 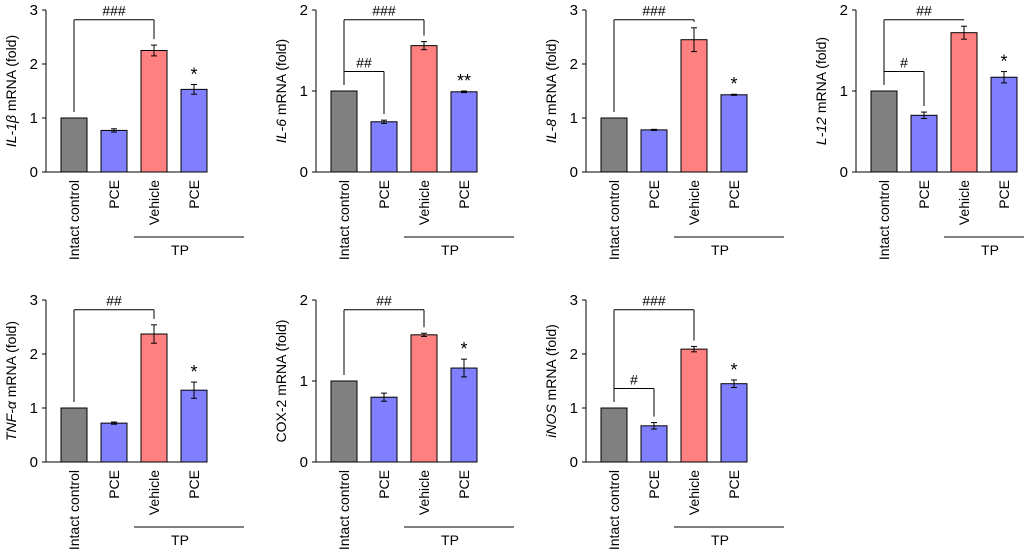 I want to click on y-axis-title-gene: IL-8, so click(x=551, y=131).